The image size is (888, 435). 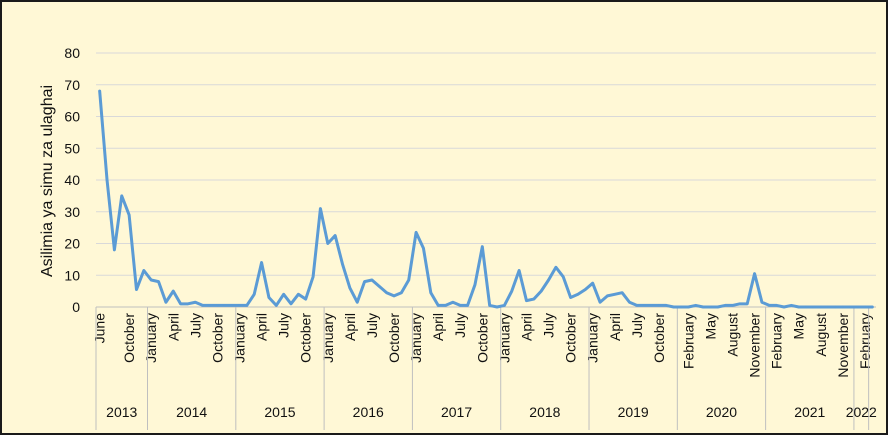 I want to click on x-tick-label: November, so click(x=755, y=345).